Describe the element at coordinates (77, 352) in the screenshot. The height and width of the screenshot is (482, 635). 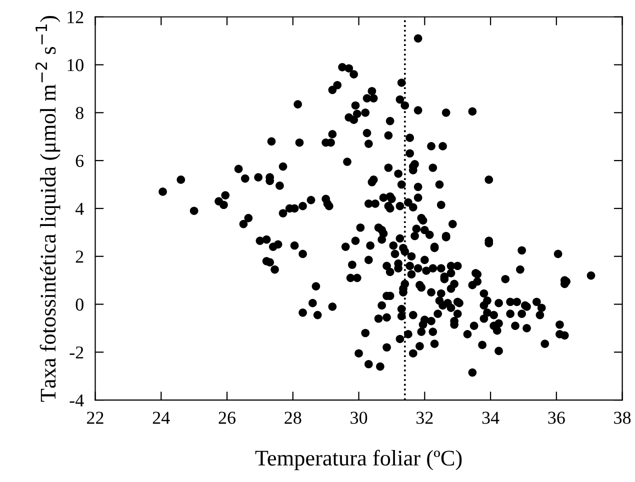
I see `y-tick-label: -2` at that location.